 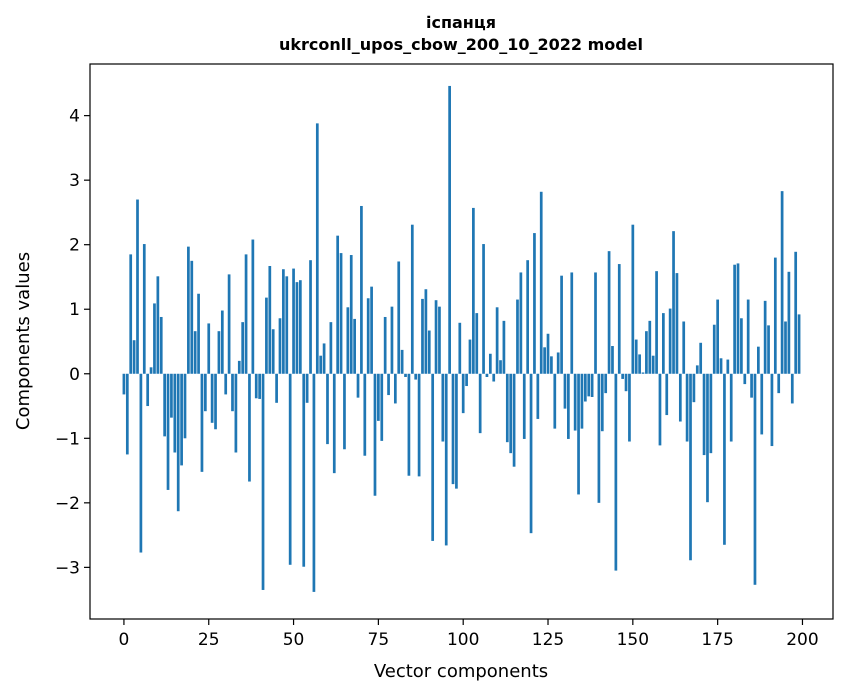 I want to click on x-tick-label: 200, so click(x=802, y=640).